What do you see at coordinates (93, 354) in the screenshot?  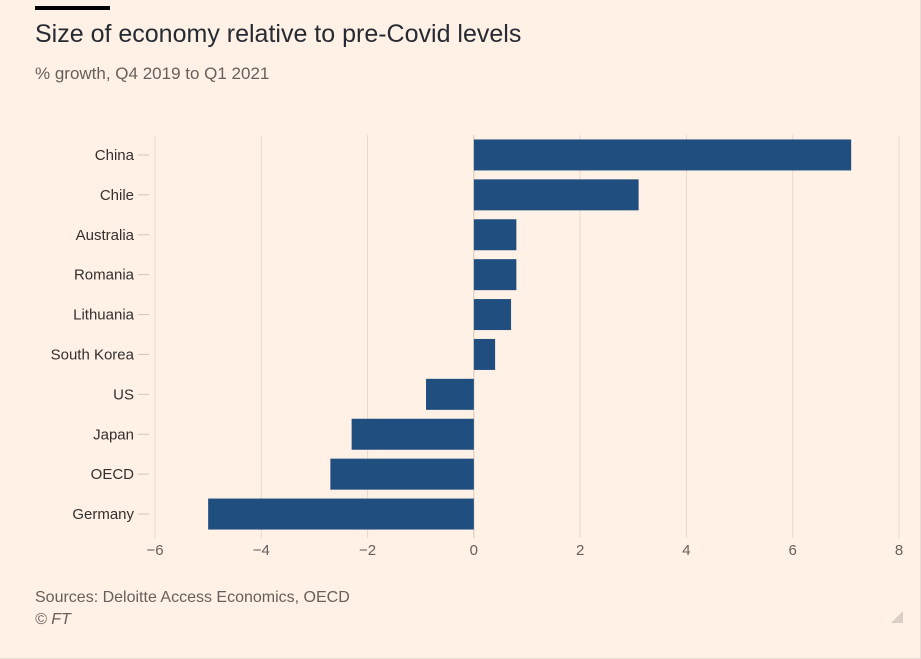 I see `category-label: South Korea` at bounding box center [93, 354].